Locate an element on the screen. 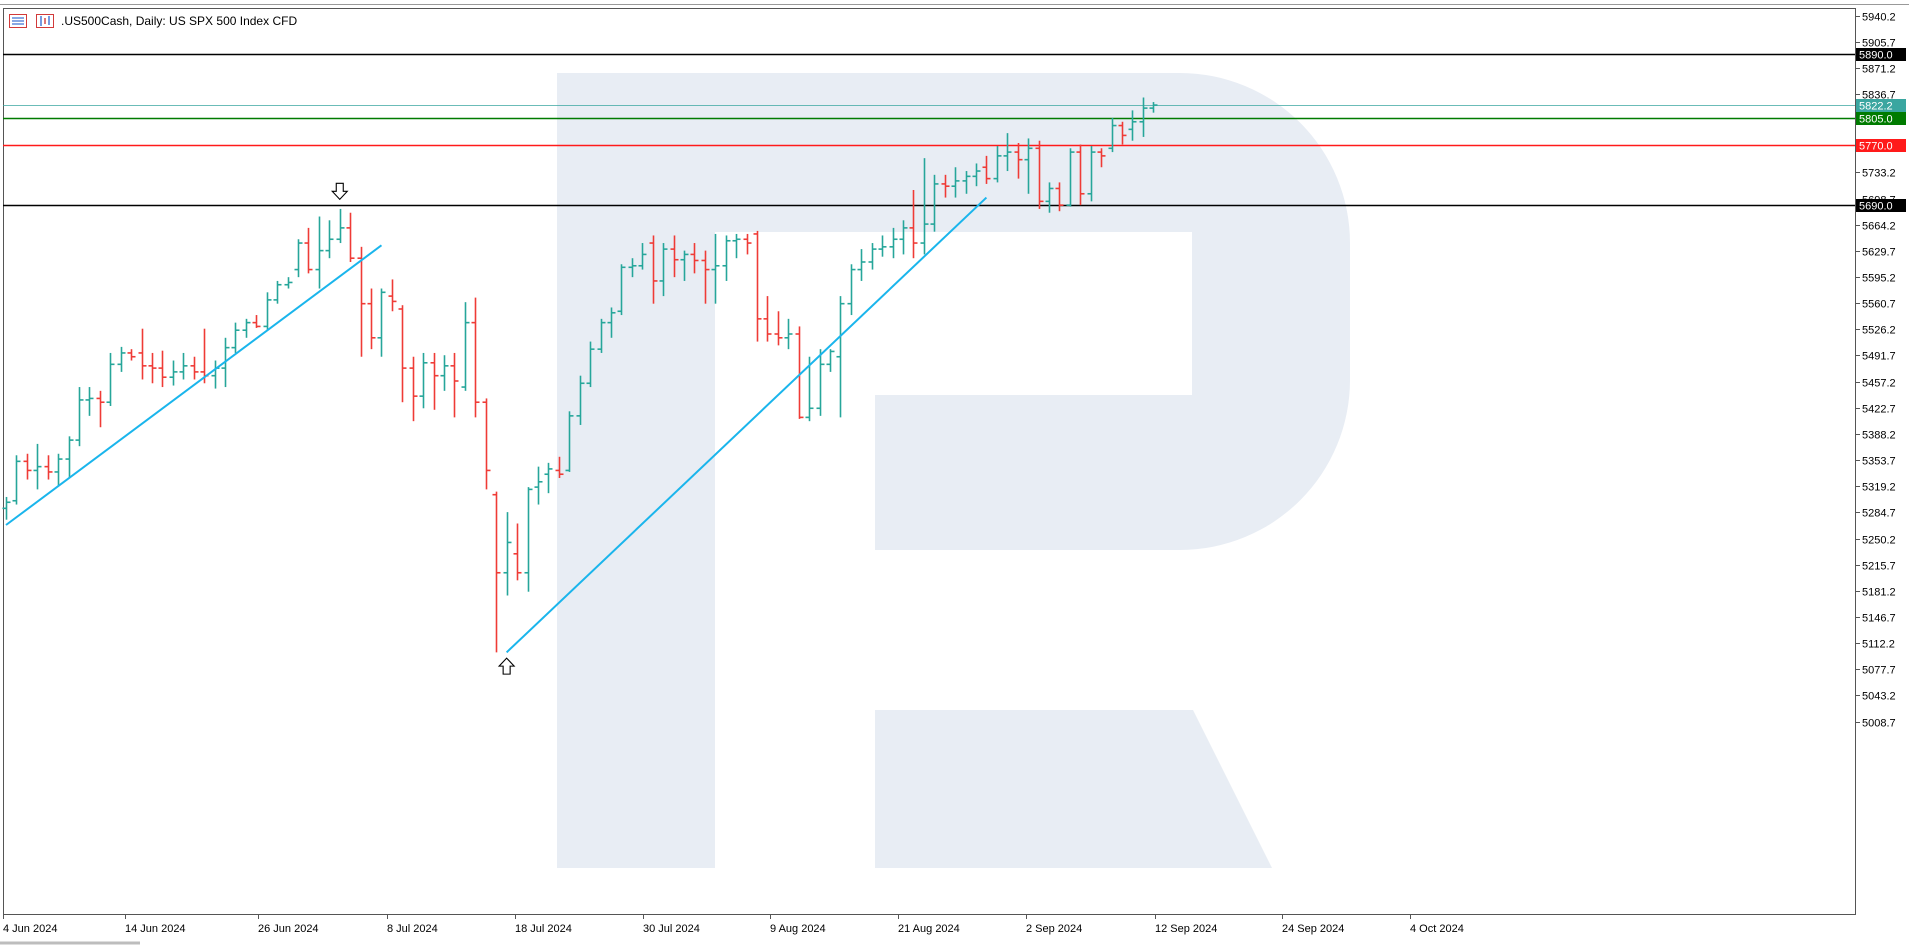 The width and height of the screenshot is (1909, 950). y-tick-label: 5146.7 is located at coordinates (1879, 619).